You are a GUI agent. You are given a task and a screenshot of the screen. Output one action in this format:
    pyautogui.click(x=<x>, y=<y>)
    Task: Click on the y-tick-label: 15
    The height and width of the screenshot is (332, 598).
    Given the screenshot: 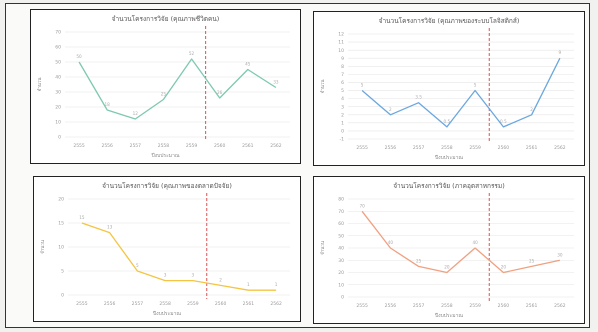 What is the action you would take?
    pyautogui.click(x=61, y=224)
    